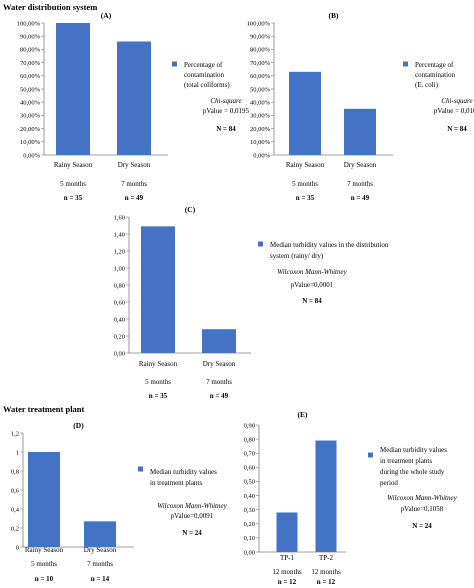 The width and height of the screenshot is (474, 588). Describe the element at coordinates (190, 209) in the screenshot. I see `chart-c-title: (C)` at that location.